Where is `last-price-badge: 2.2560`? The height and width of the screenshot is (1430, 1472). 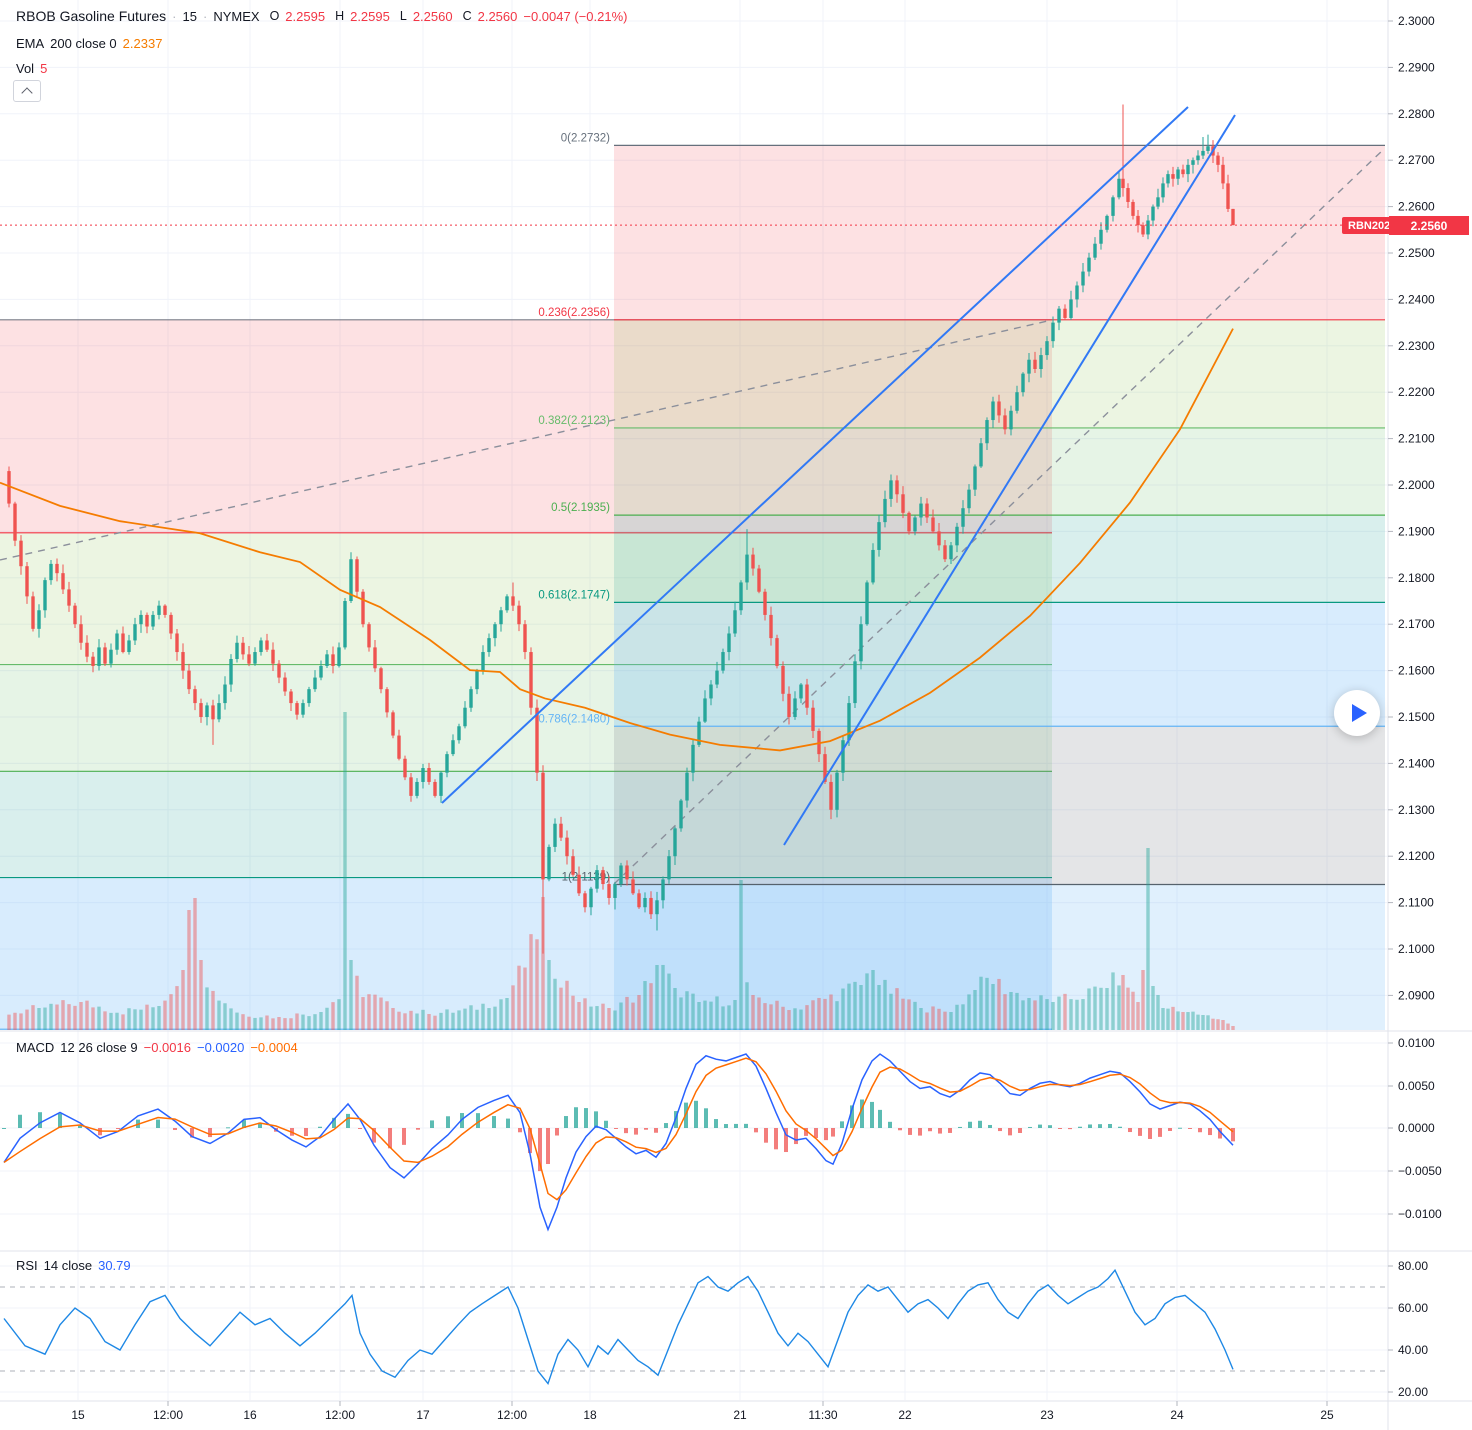
last-price-badge: 2.2560 is located at coordinates (1429, 225).